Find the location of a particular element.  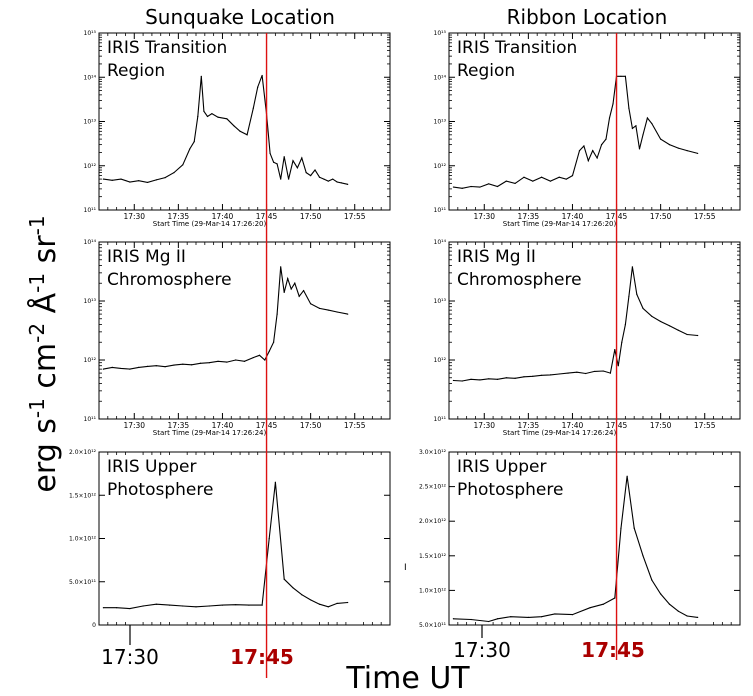

panel-label-line: Chromosphere is located at coordinates (169, 280).